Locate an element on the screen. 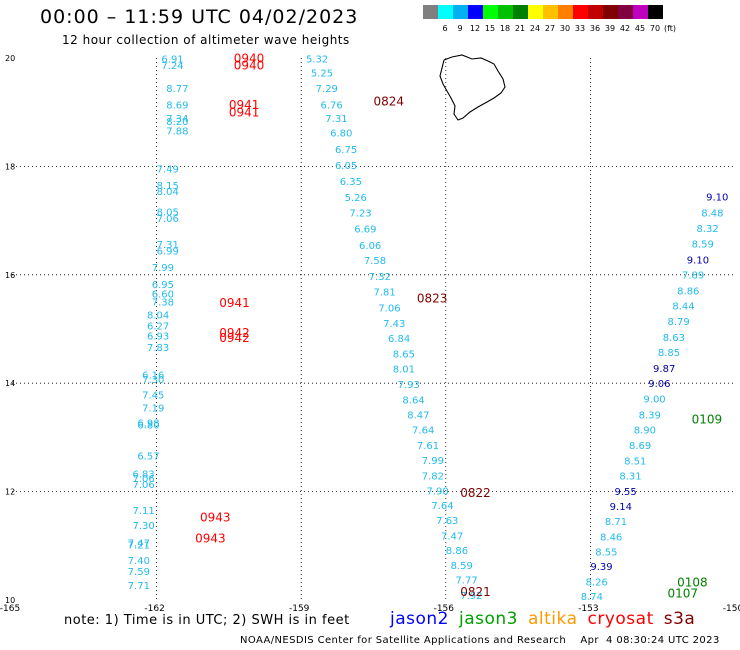  wave-height-value: 7.47 is located at coordinates (139, 543).